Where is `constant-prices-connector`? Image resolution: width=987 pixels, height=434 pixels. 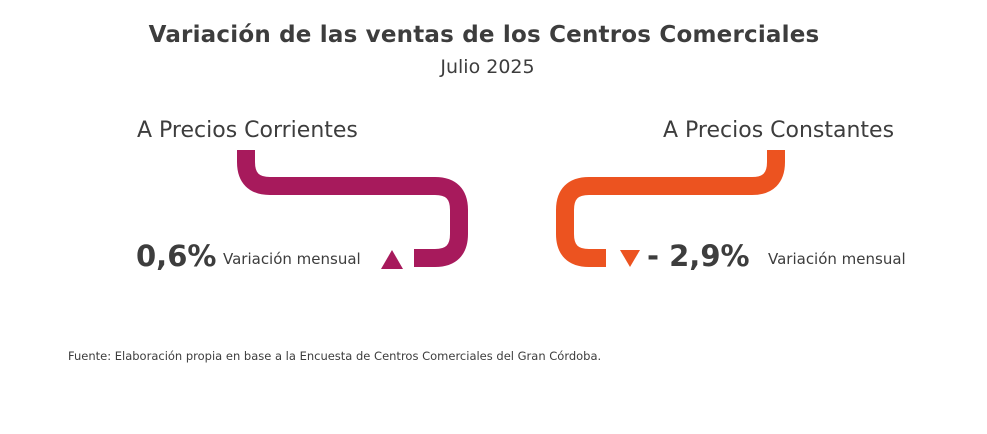 constant-prices-connector is located at coordinates (670, 208).